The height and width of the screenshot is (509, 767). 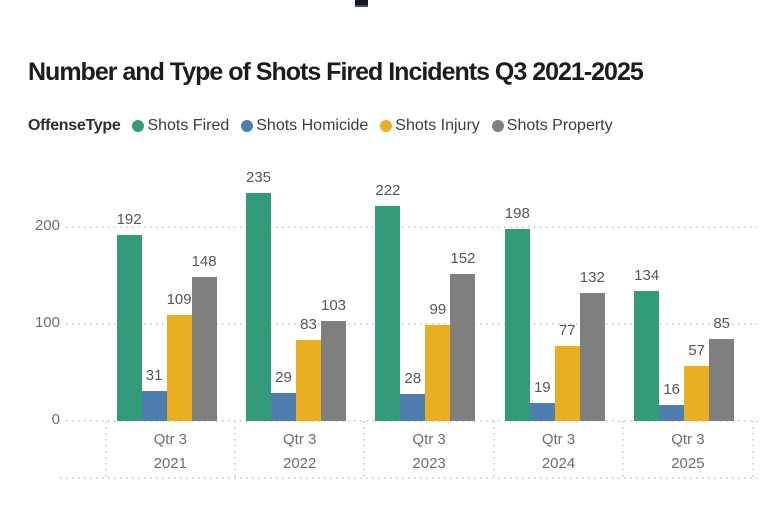 What do you see at coordinates (463, 347) in the screenshot?
I see `bar-shots-property-2023` at bounding box center [463, 347].